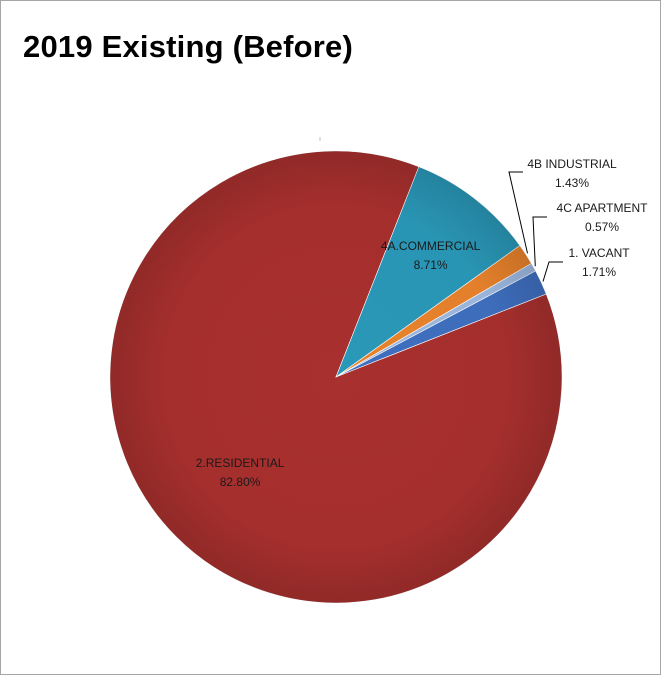 This screenshot has width=661, height=675. What do you see at coordinates (603, 217) in the screenshot?
I see `data-label-4c-apartment: 4C APARTMENT 0.57%` at bounding box center [603, 217].